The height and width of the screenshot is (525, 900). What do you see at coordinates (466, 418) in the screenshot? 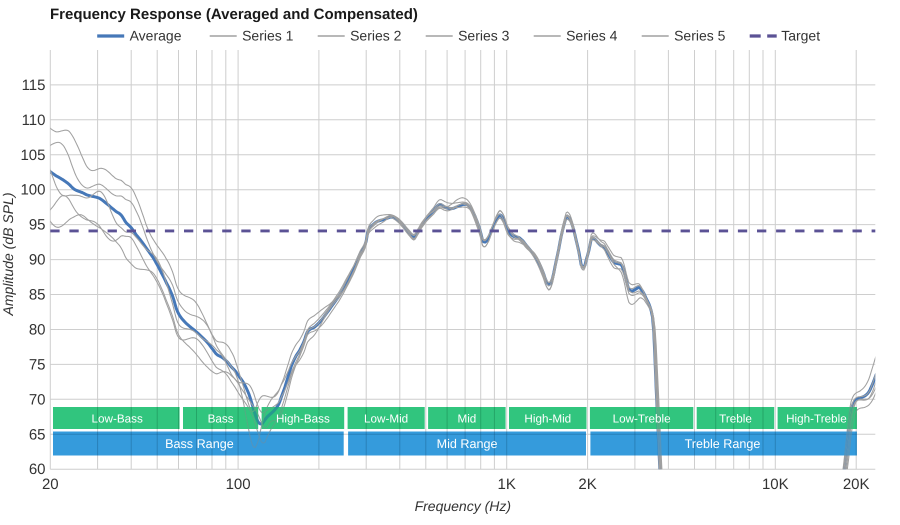
I see `svg-text: Mid` at bounding box center [466, 418].